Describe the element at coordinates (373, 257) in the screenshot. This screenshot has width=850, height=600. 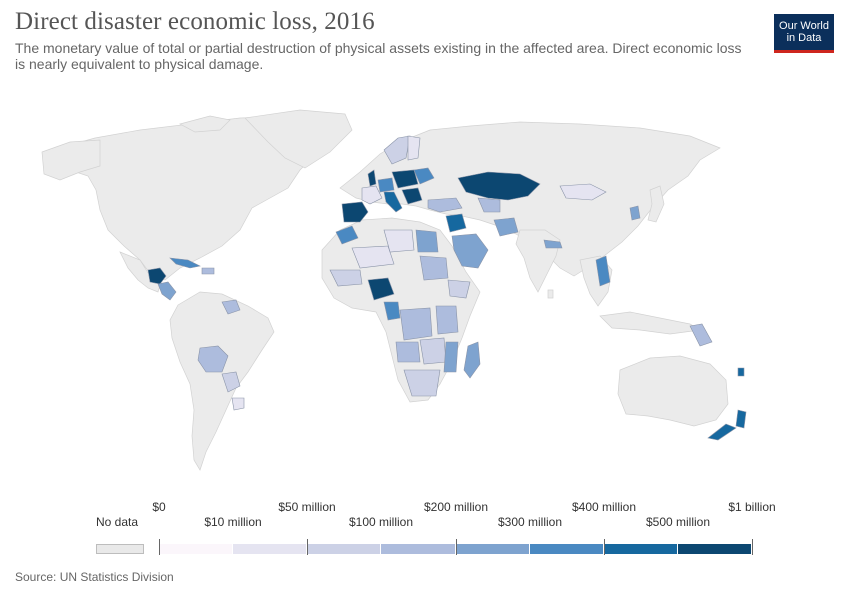
I see `country-mali-niger` at that location.